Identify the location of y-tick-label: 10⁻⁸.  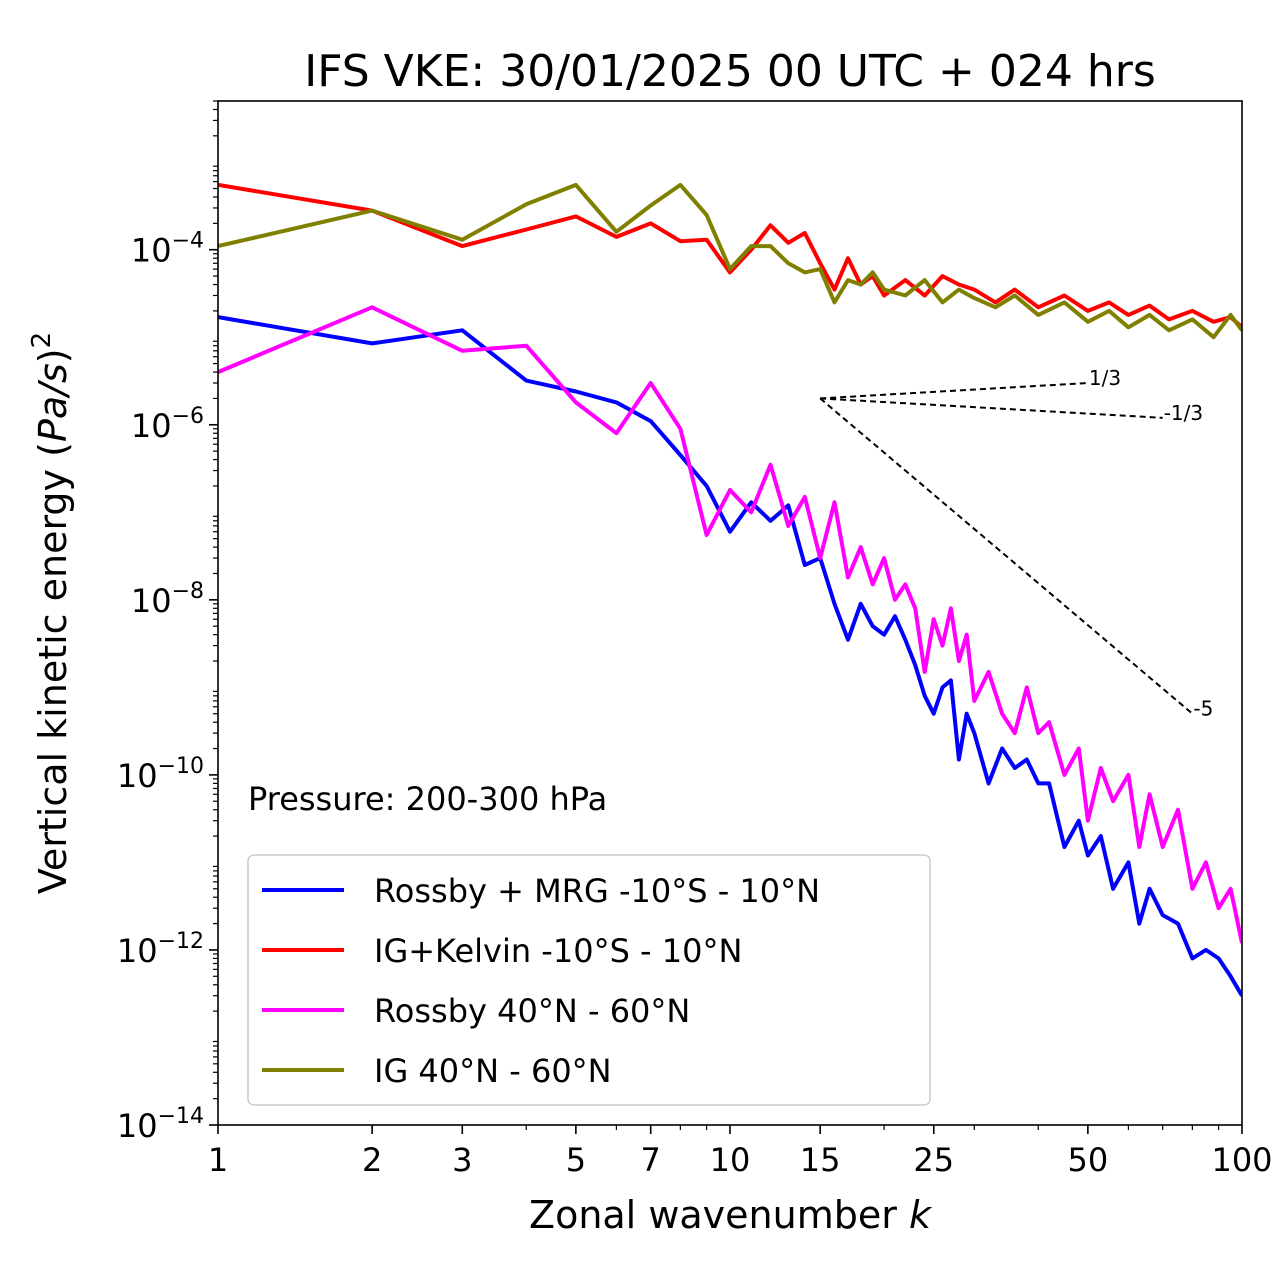
(167, 599).